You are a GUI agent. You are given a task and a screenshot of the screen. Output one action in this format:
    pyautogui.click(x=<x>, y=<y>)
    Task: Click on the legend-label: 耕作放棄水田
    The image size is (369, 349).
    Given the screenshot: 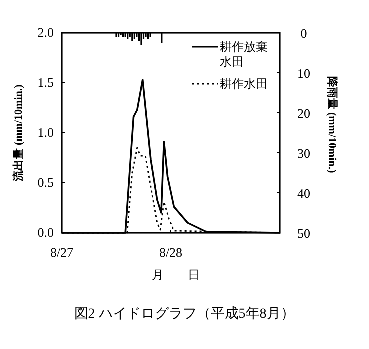 What is the action you would take?
    pyautogui.click(x=244, y=54)
    